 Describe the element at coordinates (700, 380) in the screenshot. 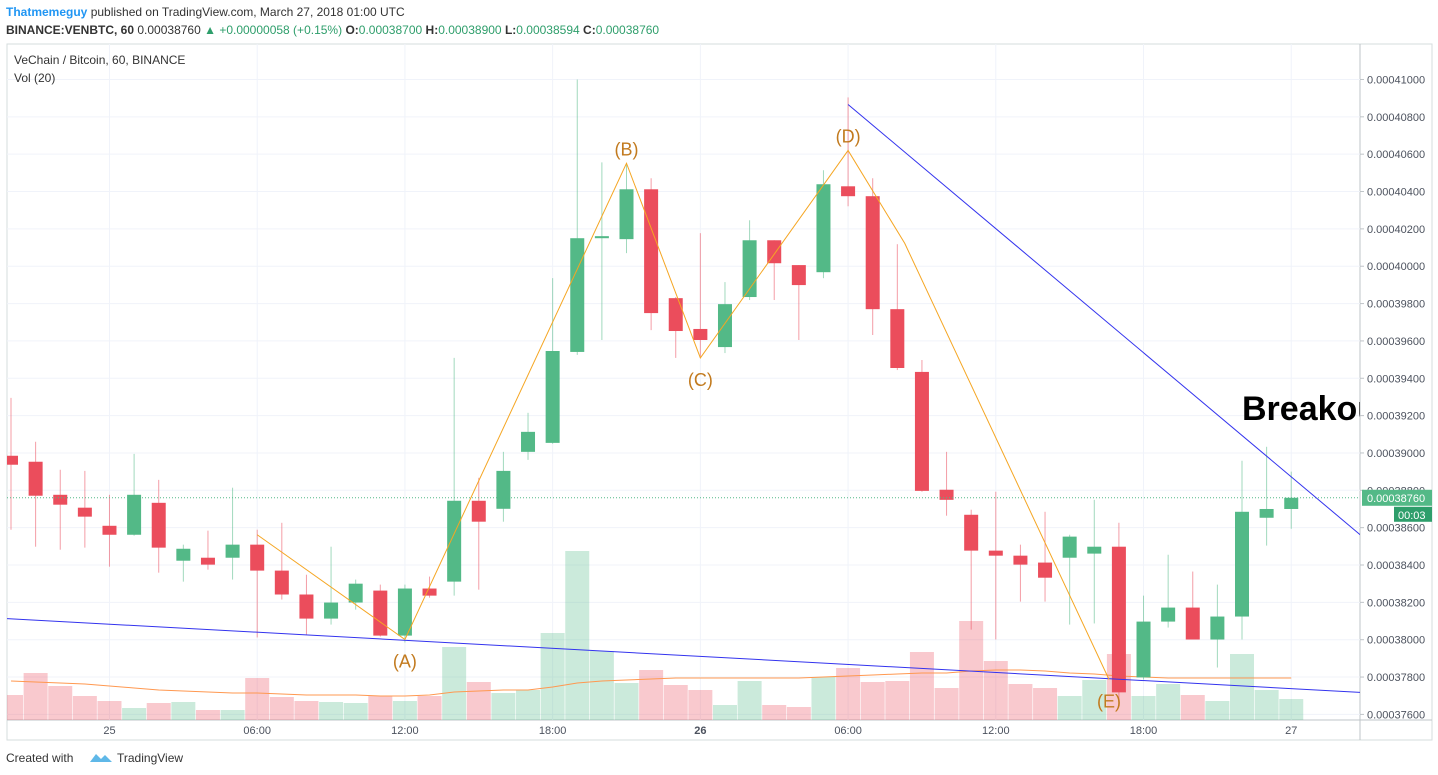

I see `wave-label: (C)` at that location.